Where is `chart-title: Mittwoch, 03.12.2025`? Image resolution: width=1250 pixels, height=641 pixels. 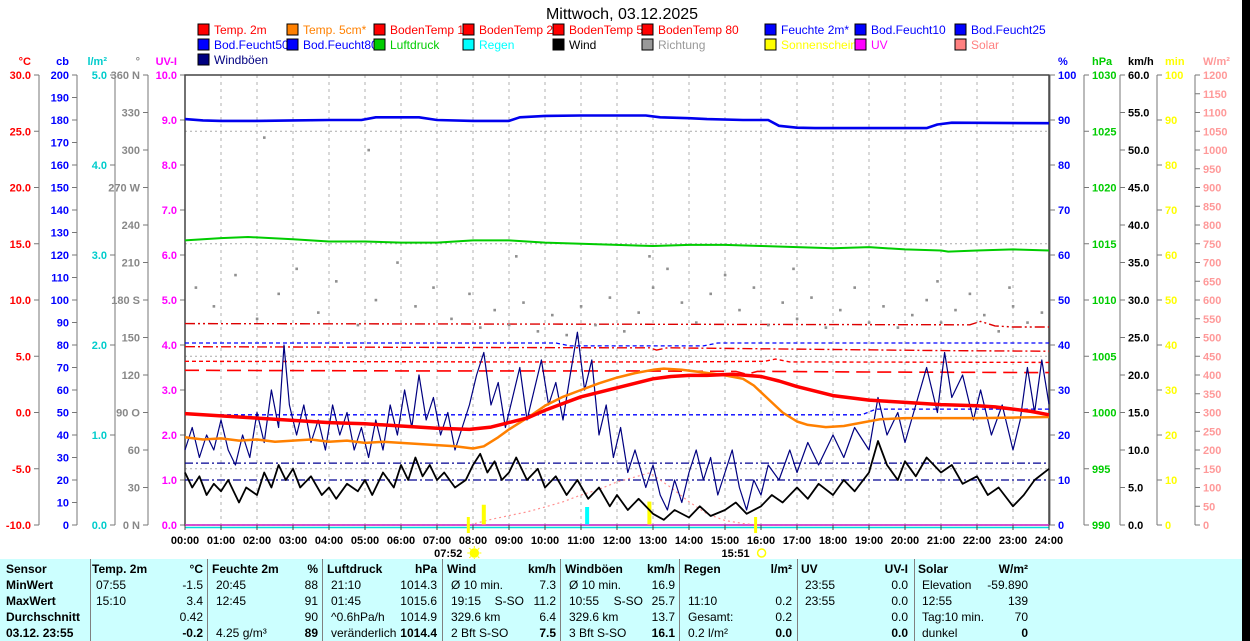
chart-title: Mittwoch, 03.12.2025 is located at coordinates (622, 14).